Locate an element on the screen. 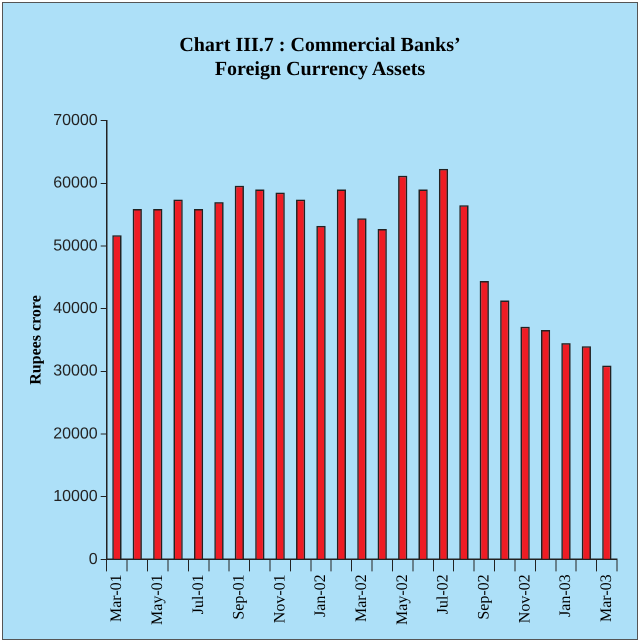 This screenshot has width=640, height=642. x-tick-label: Jan-03 is located at coordinates (565, 595).